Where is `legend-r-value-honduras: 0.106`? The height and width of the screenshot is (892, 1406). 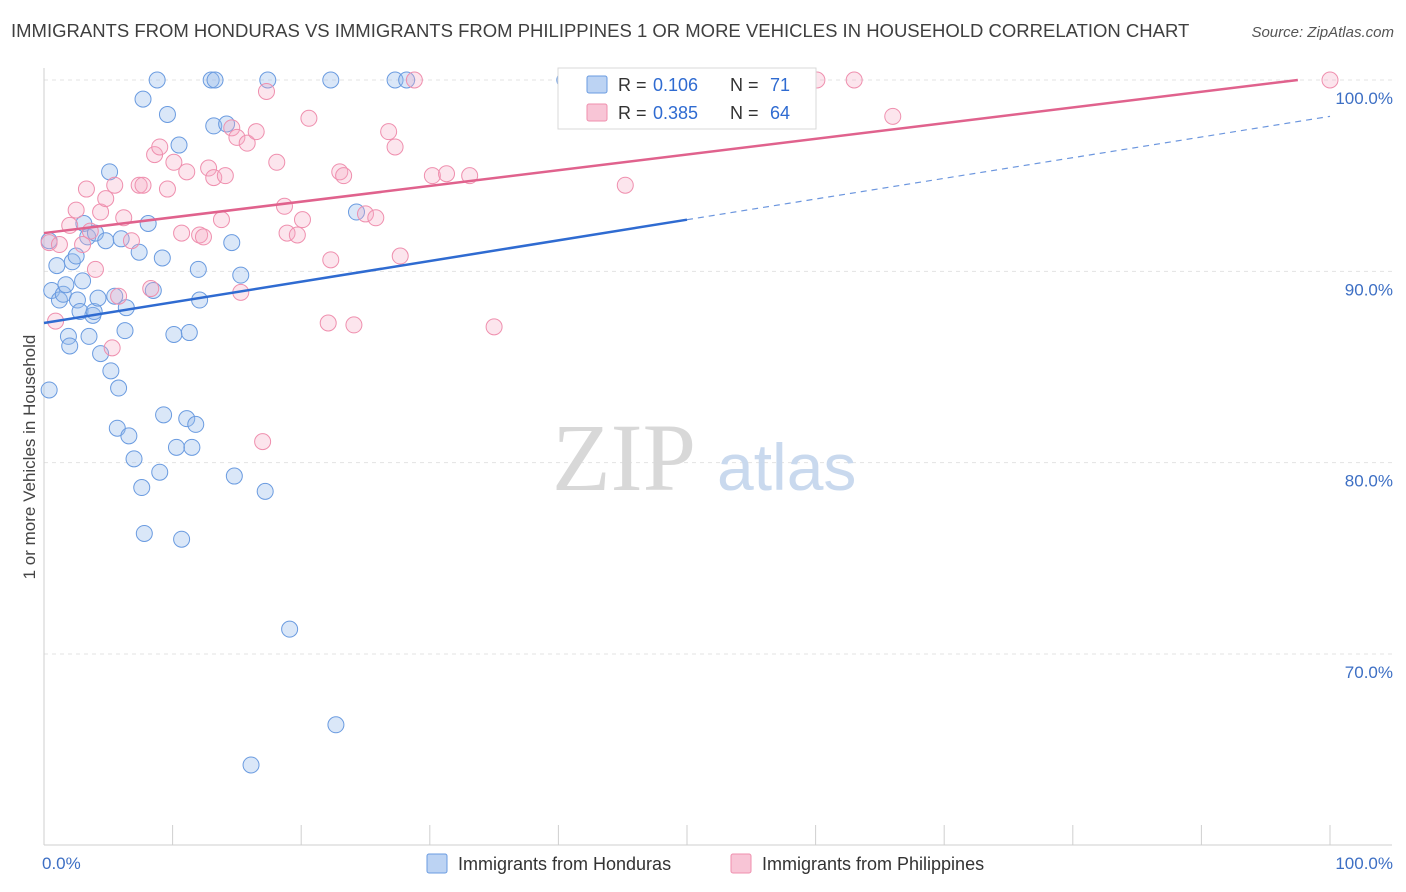
legend-r-value-honduras: 0.106 is located at coordinates (675, 85).